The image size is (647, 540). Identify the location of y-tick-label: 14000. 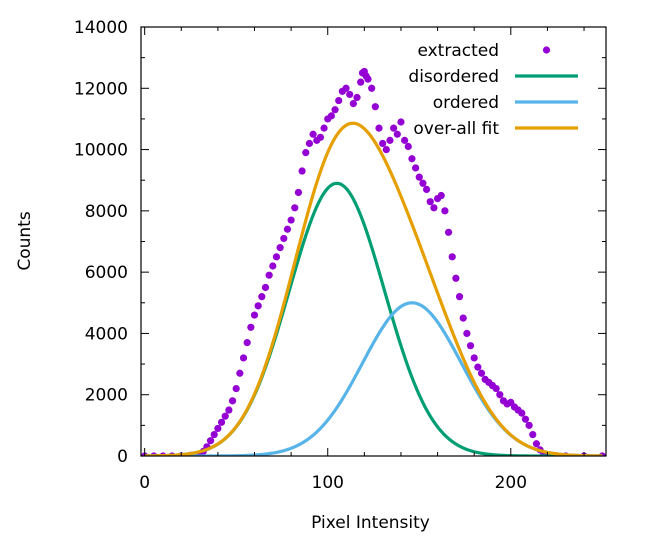
(101, 28).